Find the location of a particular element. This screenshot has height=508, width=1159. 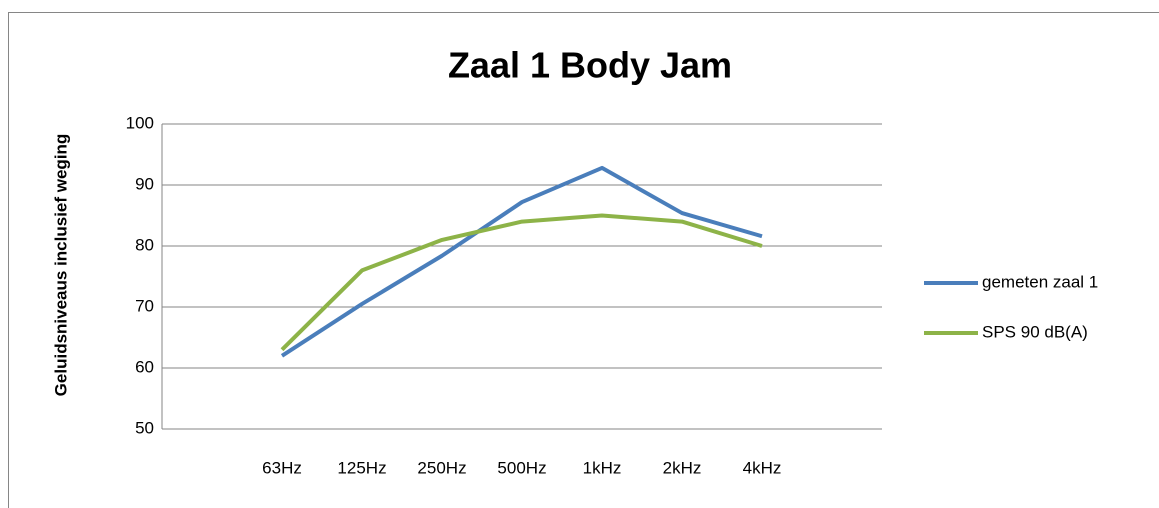

legend-label: SPS 90 dB(A) is located at coordinates (1035, 331).